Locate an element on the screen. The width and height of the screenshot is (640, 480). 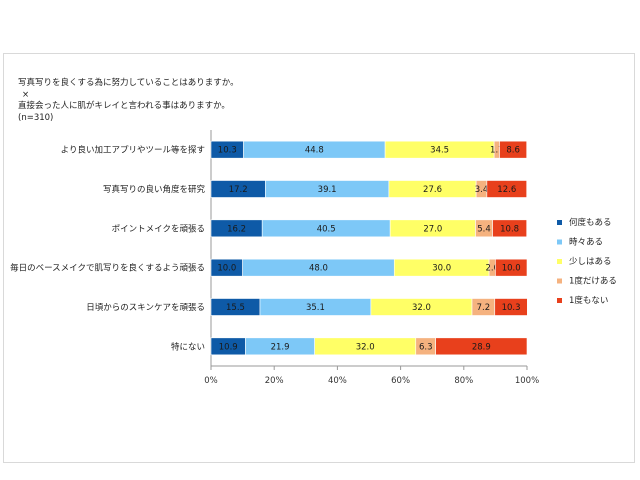
x-tick-label: 80% is located at coordinates (463, 381).